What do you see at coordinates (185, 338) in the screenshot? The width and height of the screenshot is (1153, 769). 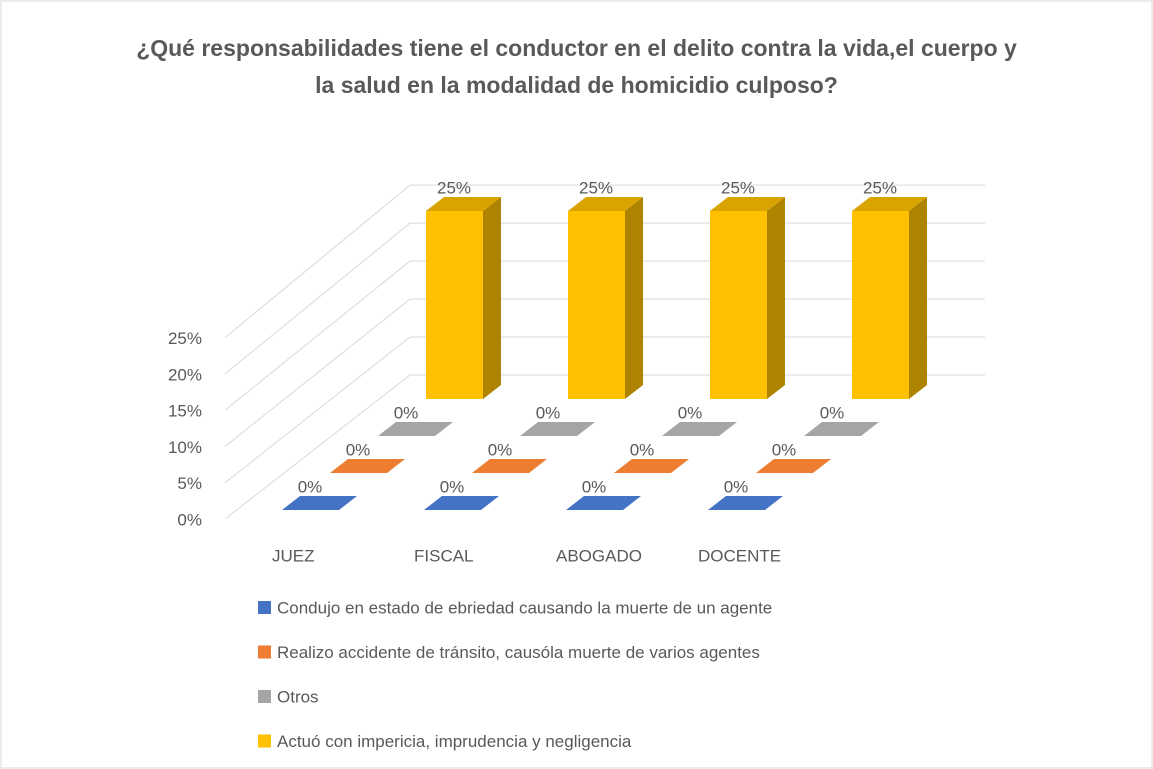 I see `y-tick-label: 25%` at bounding box center [185, 338].